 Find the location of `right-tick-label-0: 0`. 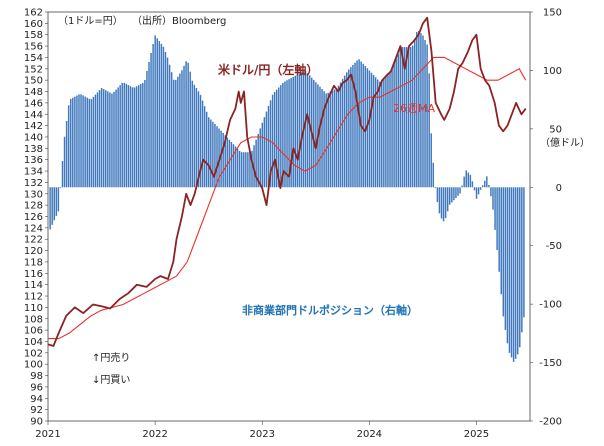

right-tick-label-0: 0 is located at coordinates (559, 188).